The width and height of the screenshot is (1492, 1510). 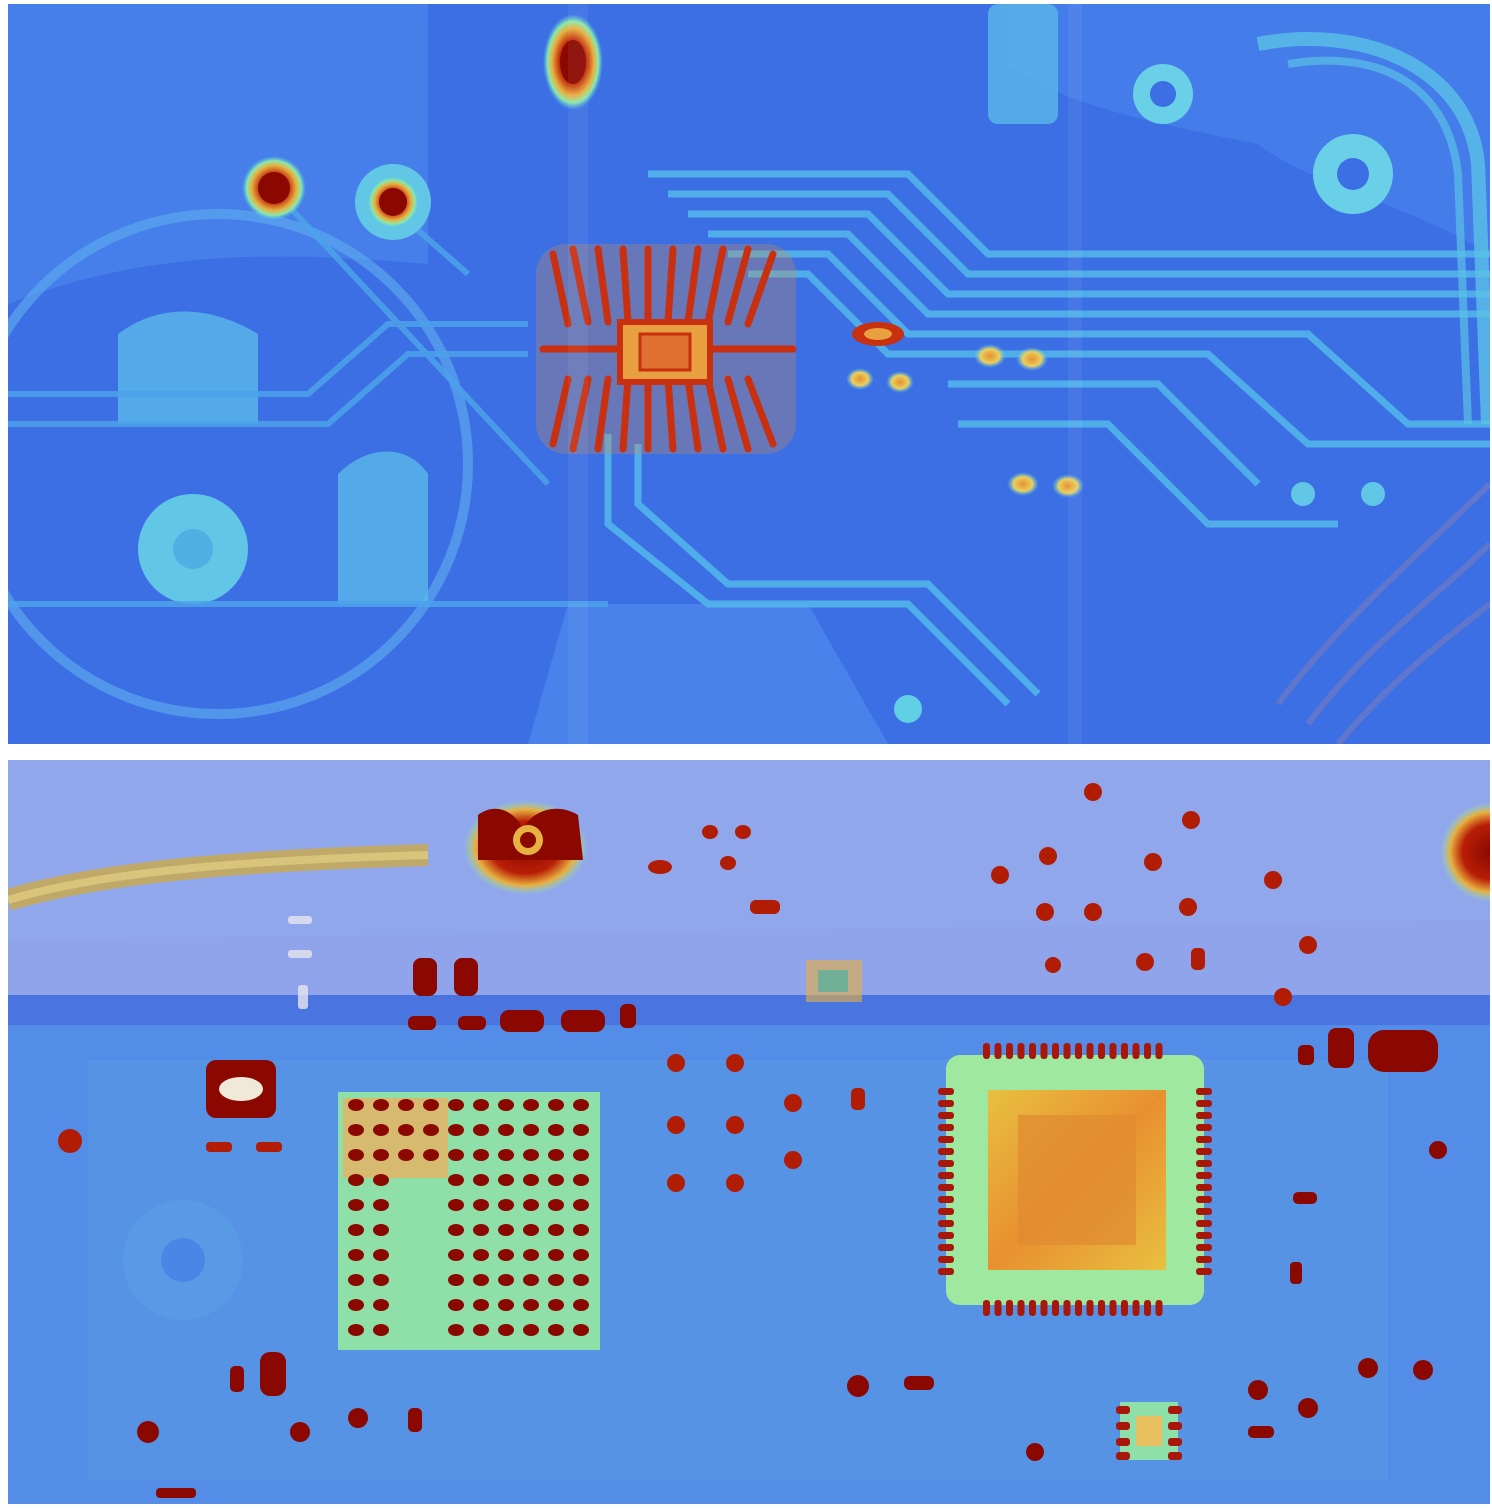 What do you see at coordinates (525, 847) in the screenshot?
I see `hot-connector` at bounding box center [525, 847].